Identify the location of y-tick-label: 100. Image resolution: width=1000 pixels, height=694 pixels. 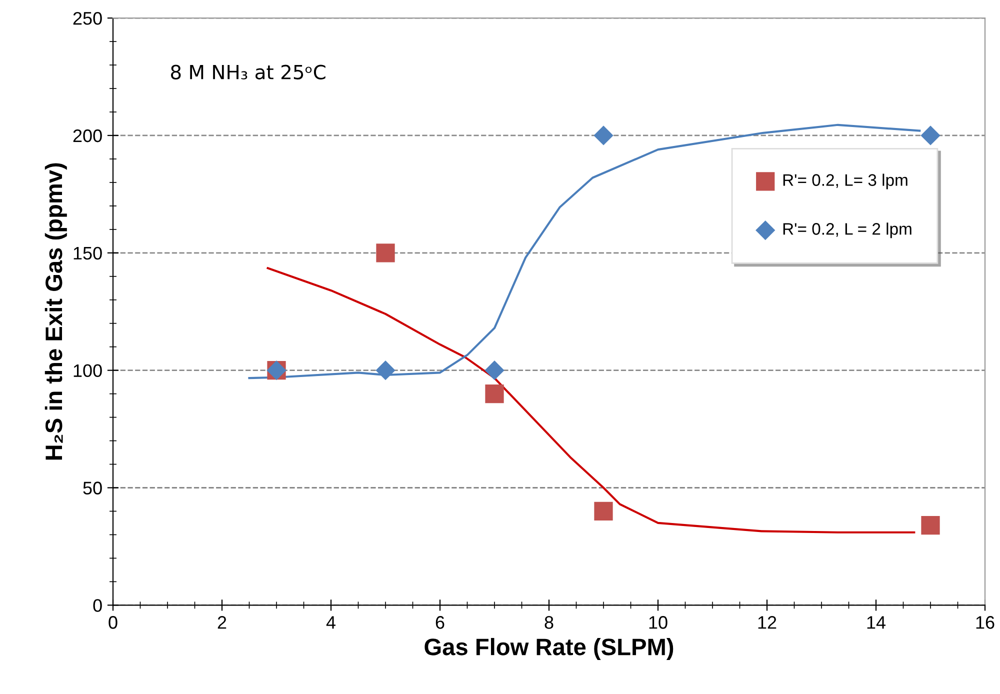
(88, 371).